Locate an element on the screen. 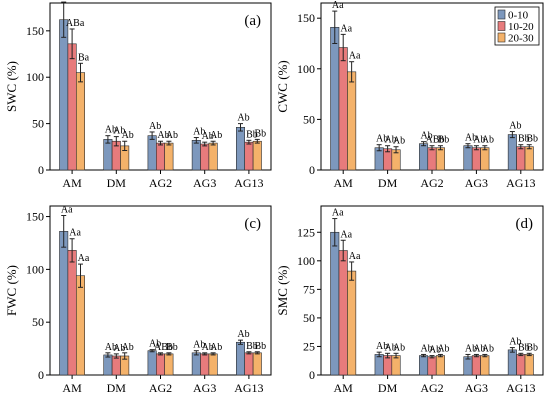  y-axis-label: SMC (%) is located at coordinates (282, 290).